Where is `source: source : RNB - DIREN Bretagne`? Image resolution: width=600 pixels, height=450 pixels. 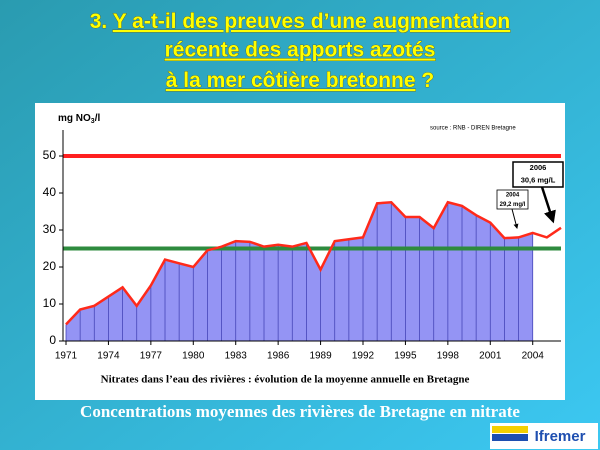 source: source : RNB - DIREN Bretagne is located at coordinates (473, 129).